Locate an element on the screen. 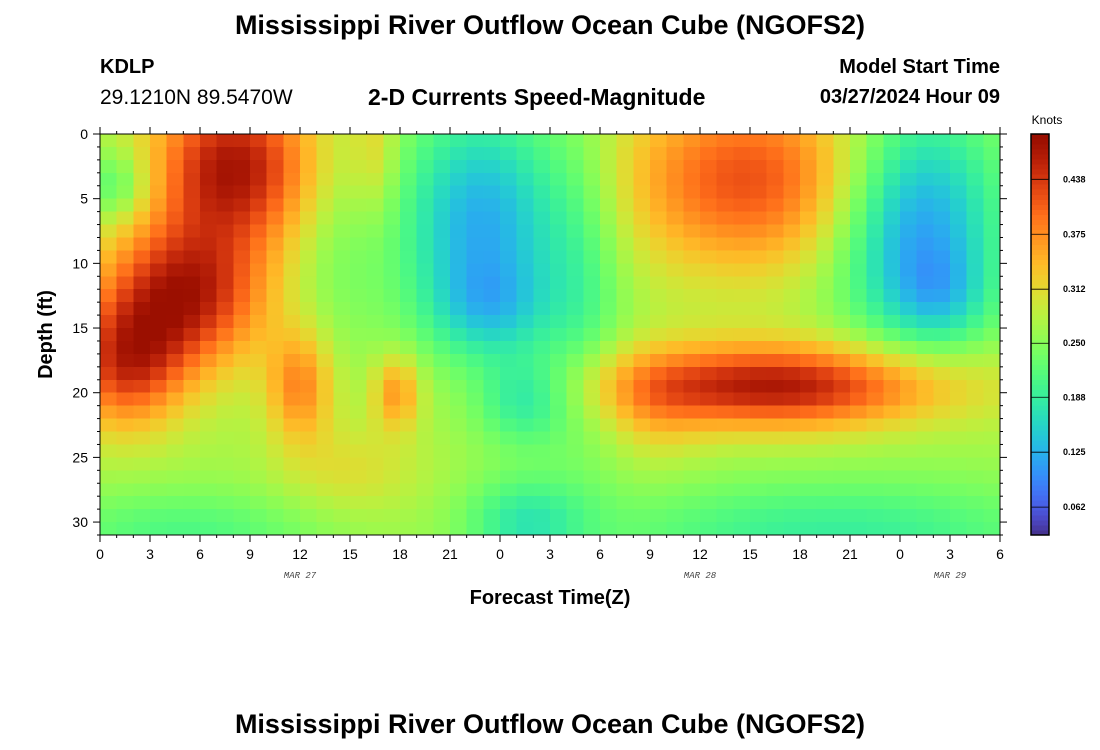 The height and width of the screenshot is (750, 1100). y-tick-label: 20 is located at coordinates (80, 393).